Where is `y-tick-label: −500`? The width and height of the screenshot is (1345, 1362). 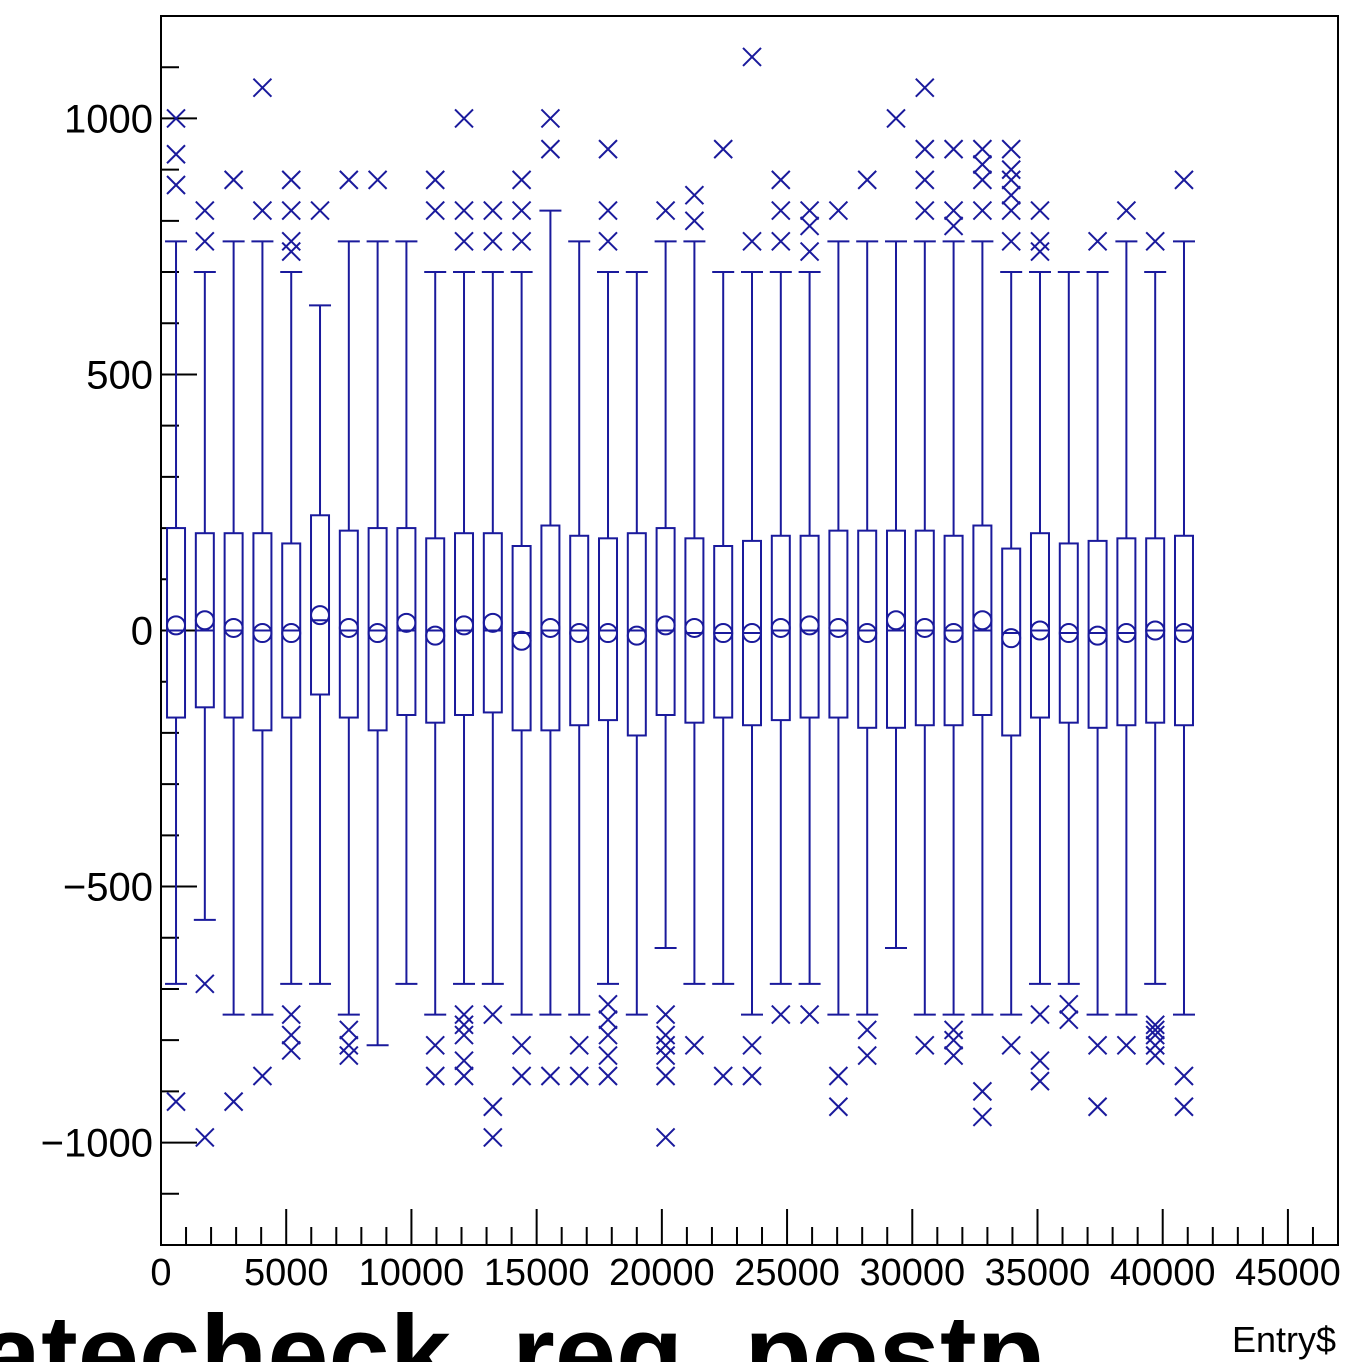 y-tick-label: −500 is located at coordinates (108, 888).